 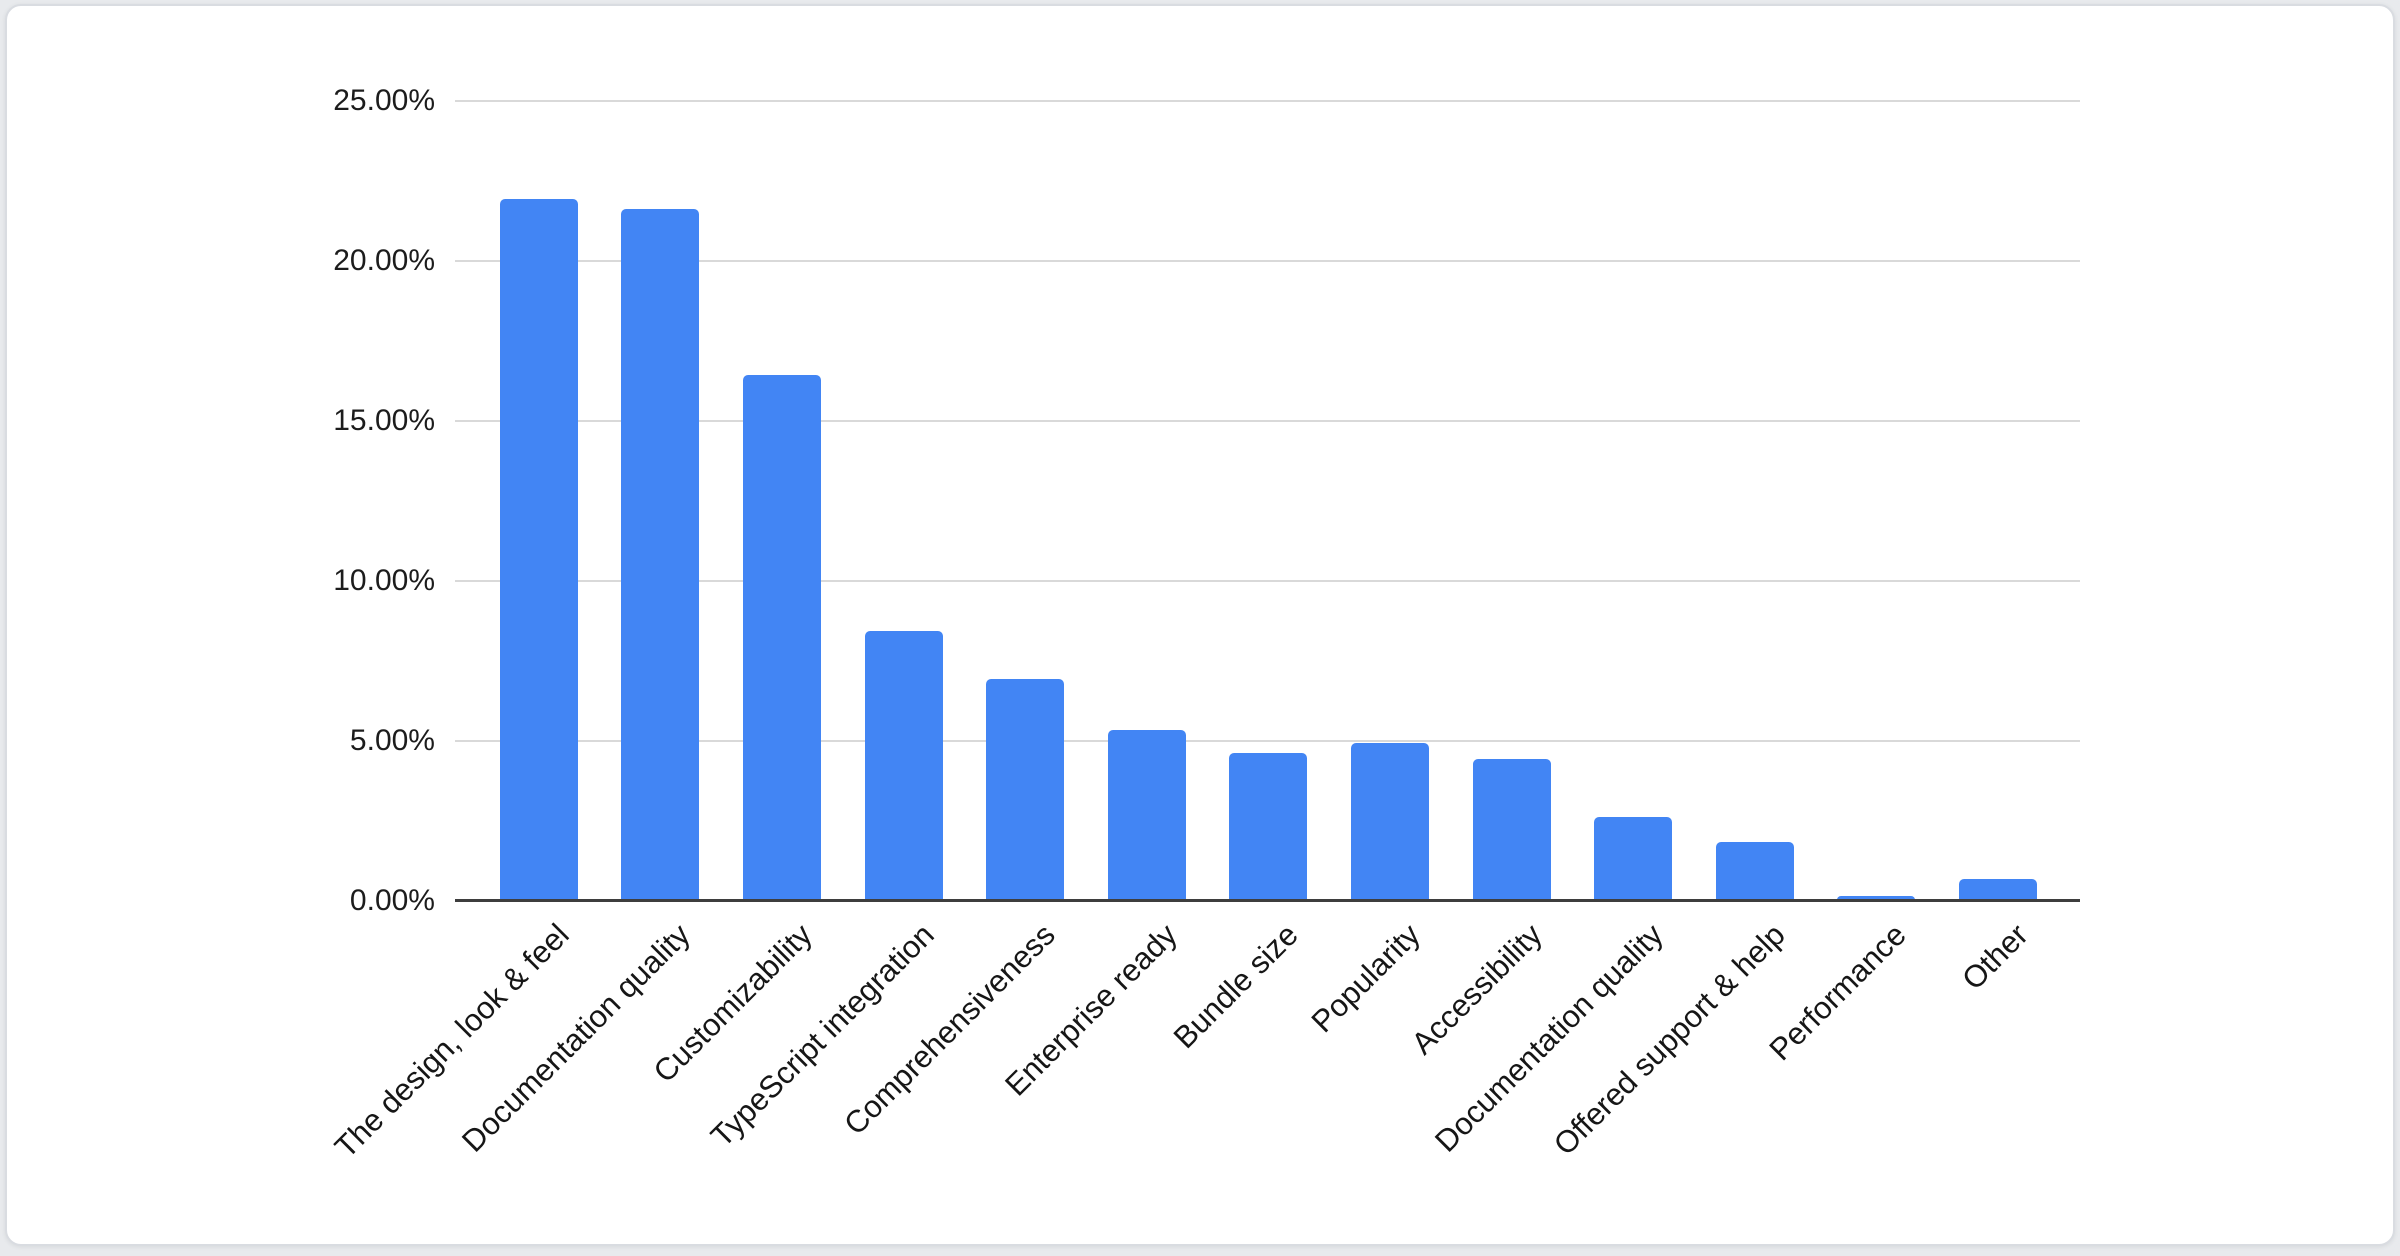 I want to click on bar-12-performance, so click(x=1876, y=898).